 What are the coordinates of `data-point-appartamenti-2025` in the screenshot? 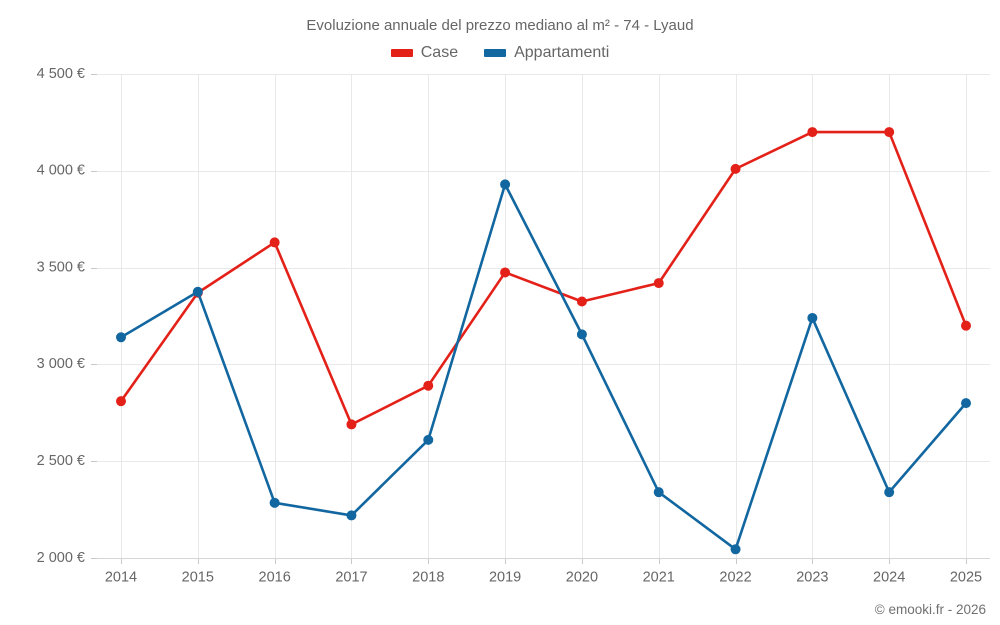 It's located at (966, 403).